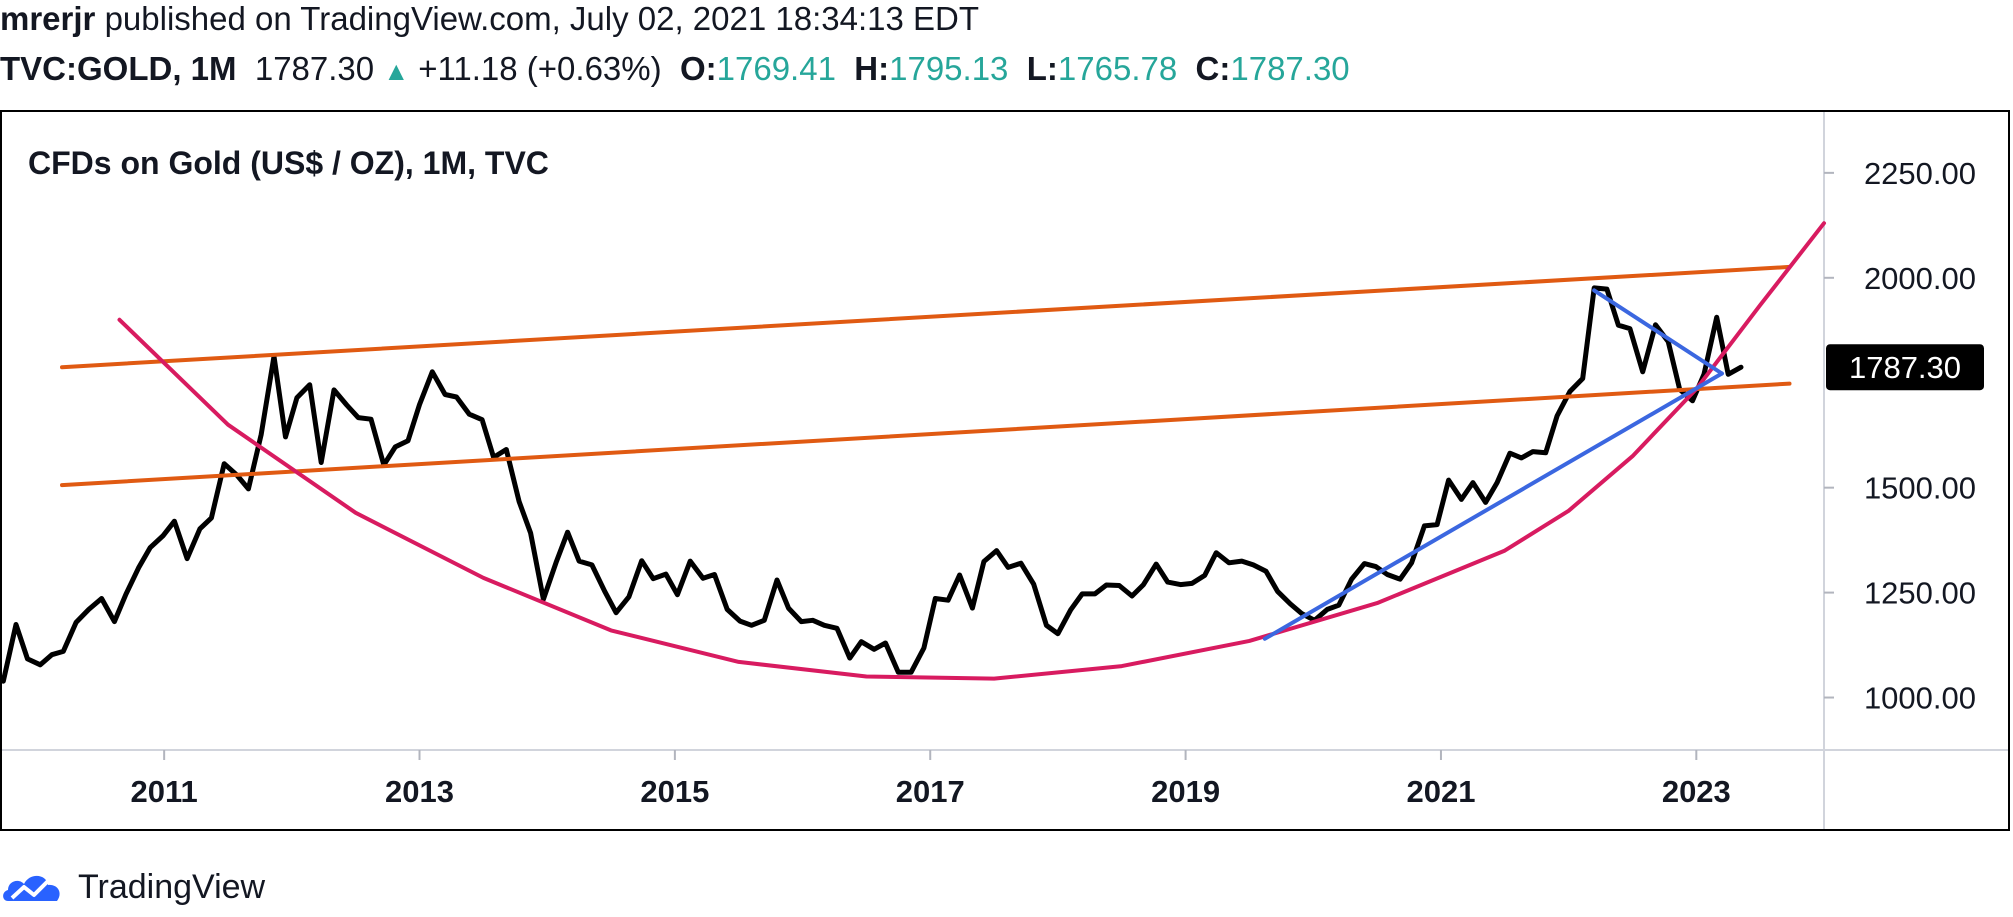 Image resolution: width=2013 pixels, height=917 pixels. I want to click on y-tick-label: 1250.00, so click(1920, 593).